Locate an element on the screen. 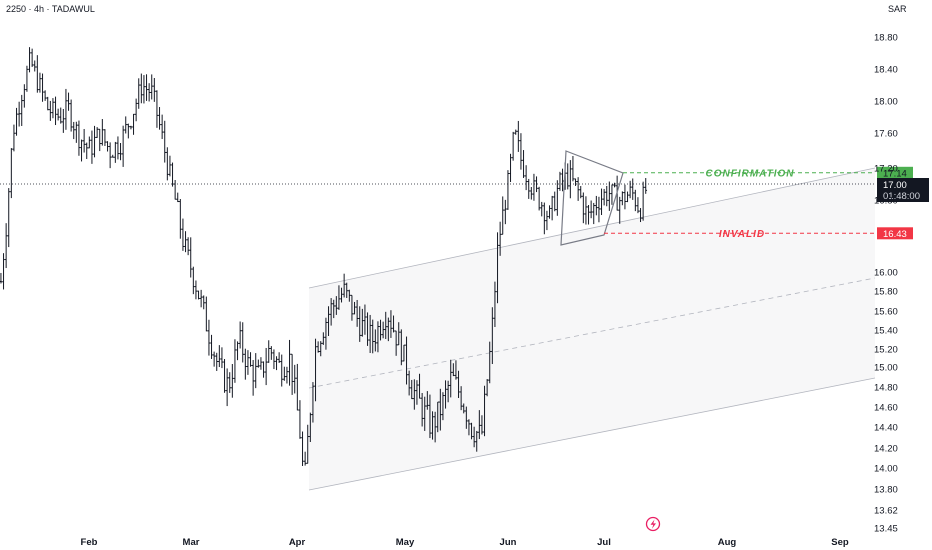 The image size is (932, 550). price-tick-label: 14.80 is located at coordinates (886, 388).